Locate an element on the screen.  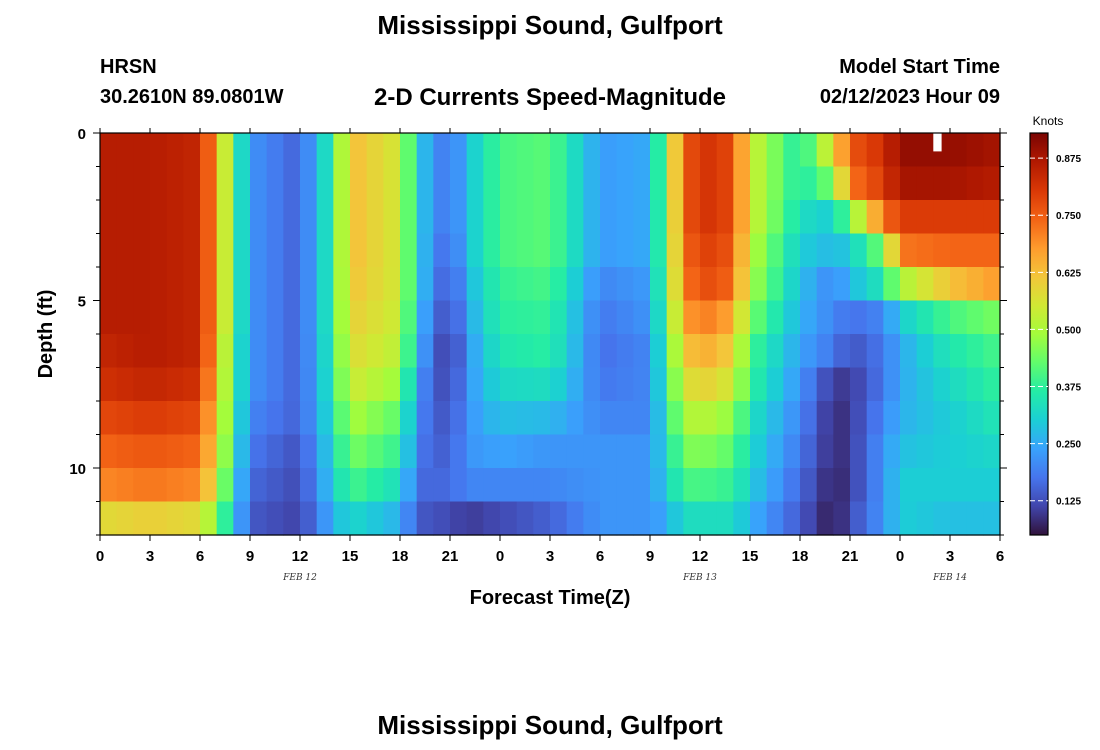
date-label: FEB 12 is located at coordinates (299, 578).